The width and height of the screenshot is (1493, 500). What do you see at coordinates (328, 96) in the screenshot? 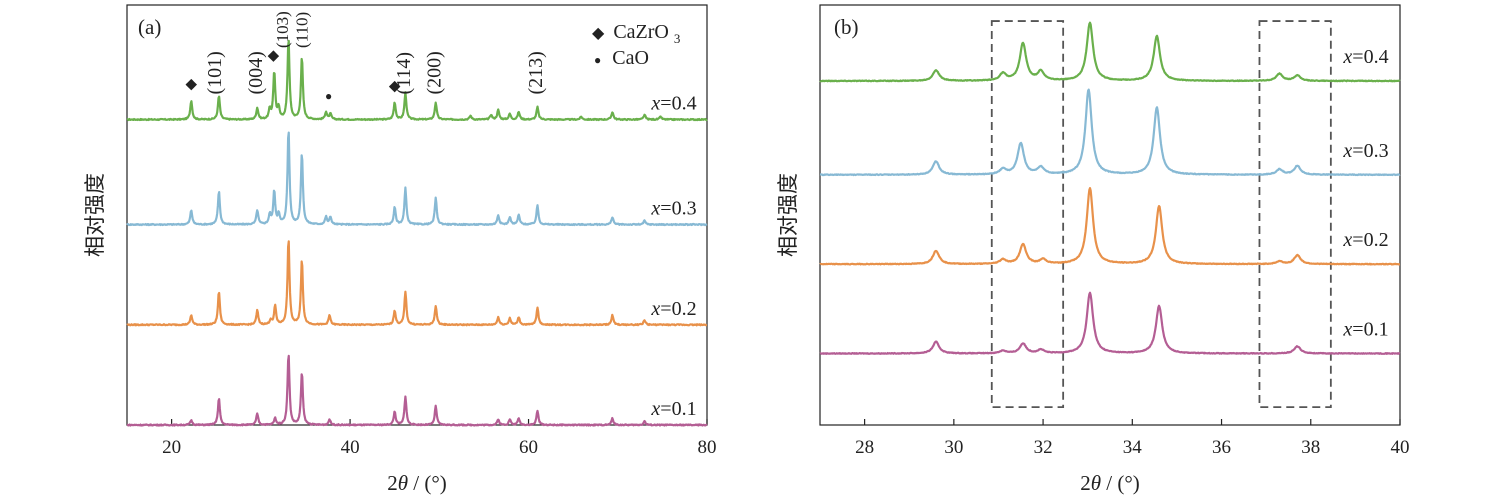
I see `cao-phase-marker: ●` at bounding box center [328, 96].